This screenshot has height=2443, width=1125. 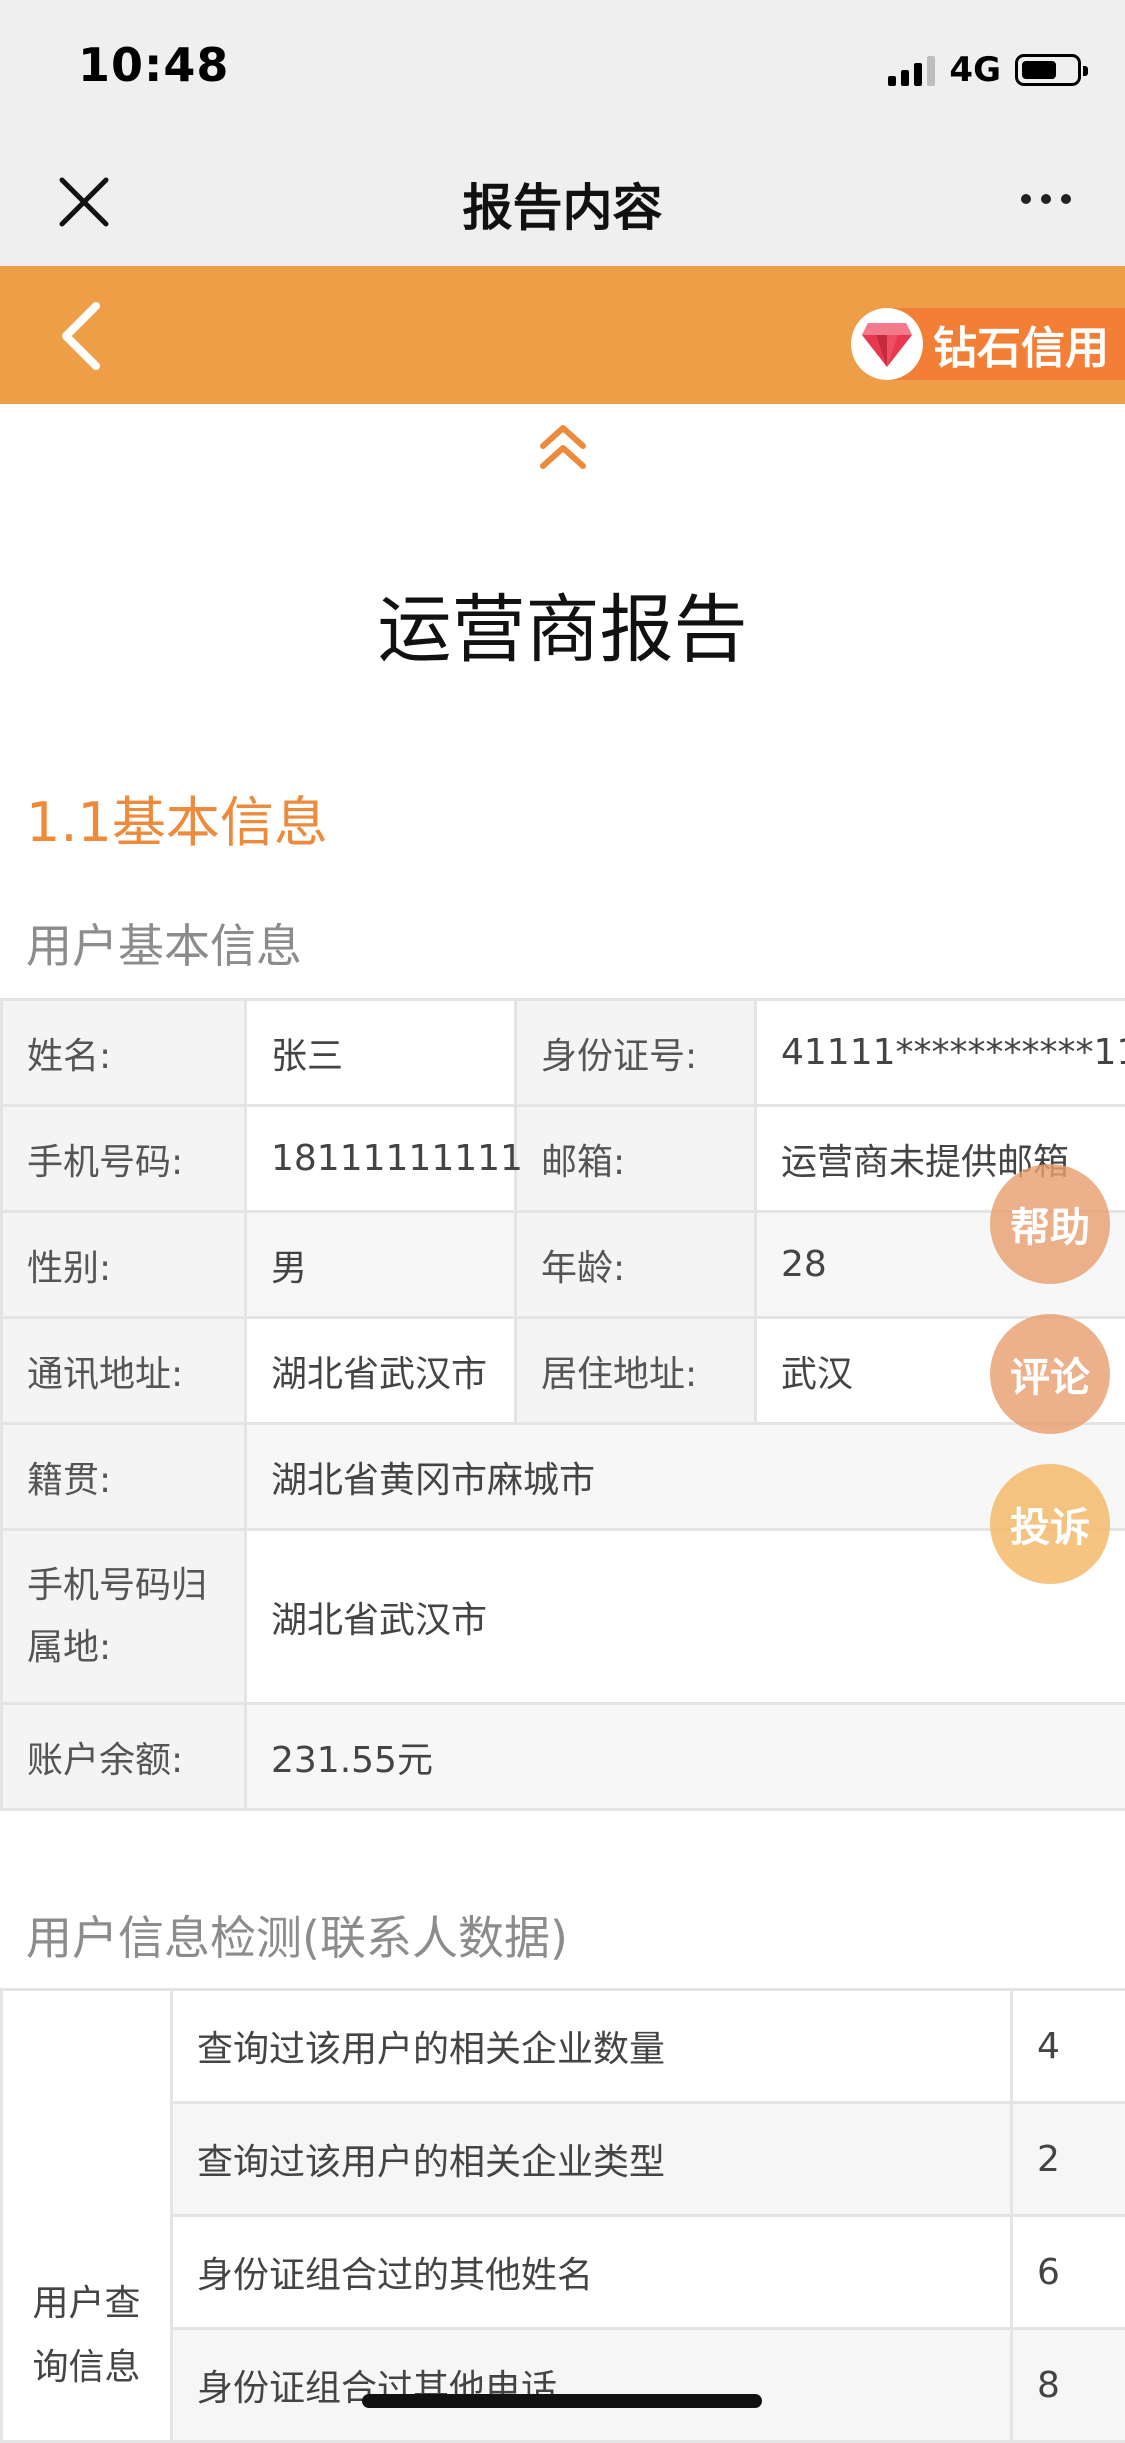 I want to click on residence-label: 居住地址:, so click(x=636, y=1371).